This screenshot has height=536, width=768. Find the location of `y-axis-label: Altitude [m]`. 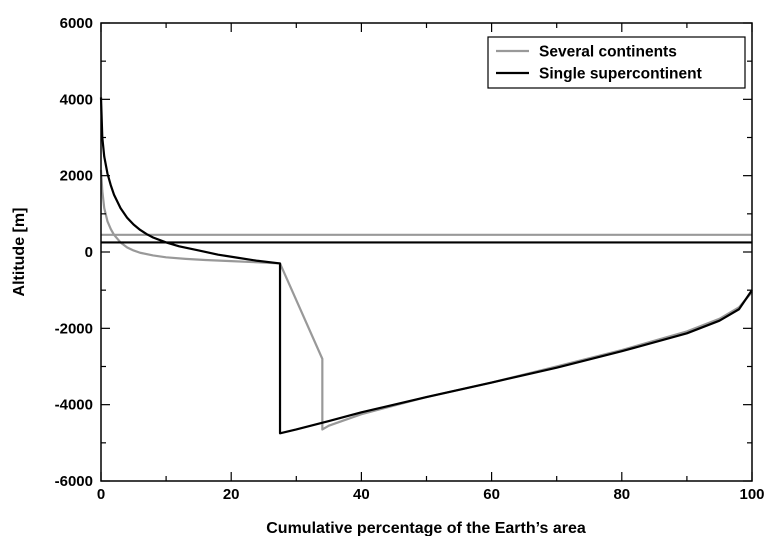

y-axis-label: Altitude [m] is located at coordinates (19, 252).